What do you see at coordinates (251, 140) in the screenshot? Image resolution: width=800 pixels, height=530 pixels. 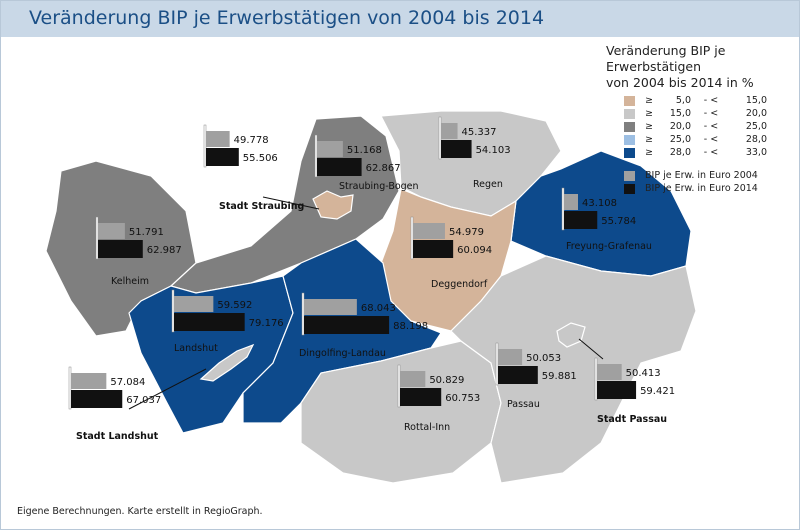 I see `value-2004: 49.778` at bounding box center [251, 140].